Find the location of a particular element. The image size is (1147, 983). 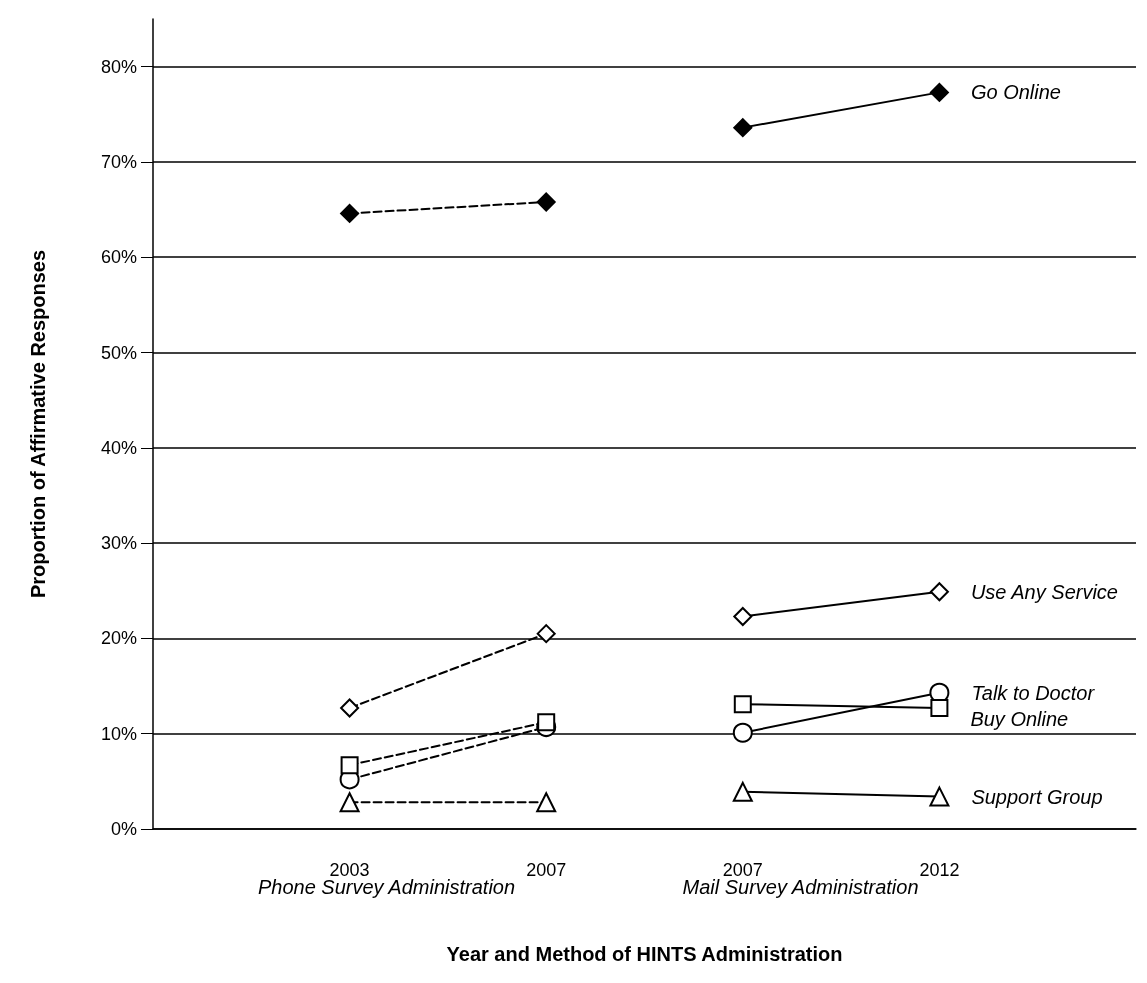

y-tick-label: 20% is located at coordinates (118, 638).